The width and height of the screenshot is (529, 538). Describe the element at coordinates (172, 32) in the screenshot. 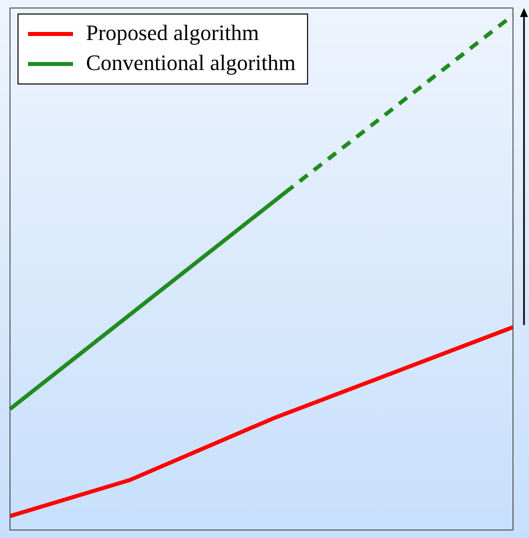

I see `legend-label: Proposed algorithm` at that location.